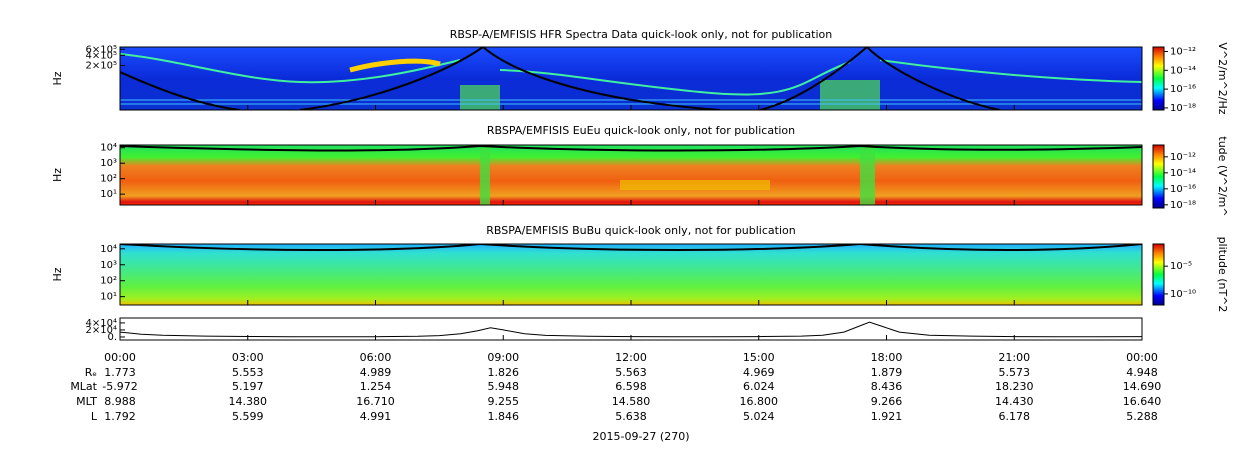 The image size is (1250, 449). I want to click on ephemeris-value: 4.989, so click(376, 372).